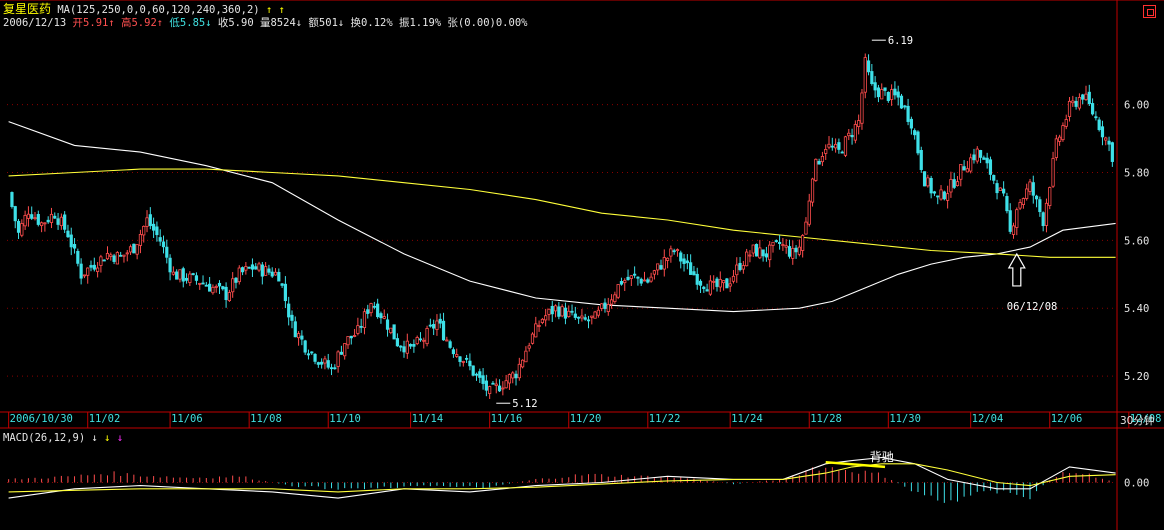 The width and height of the screenshot is (1164, 530). What do you see at coordinates (27, 9) in the screenshot?
I see `stock-name: 复星医药` at bounding box center [27, 9].